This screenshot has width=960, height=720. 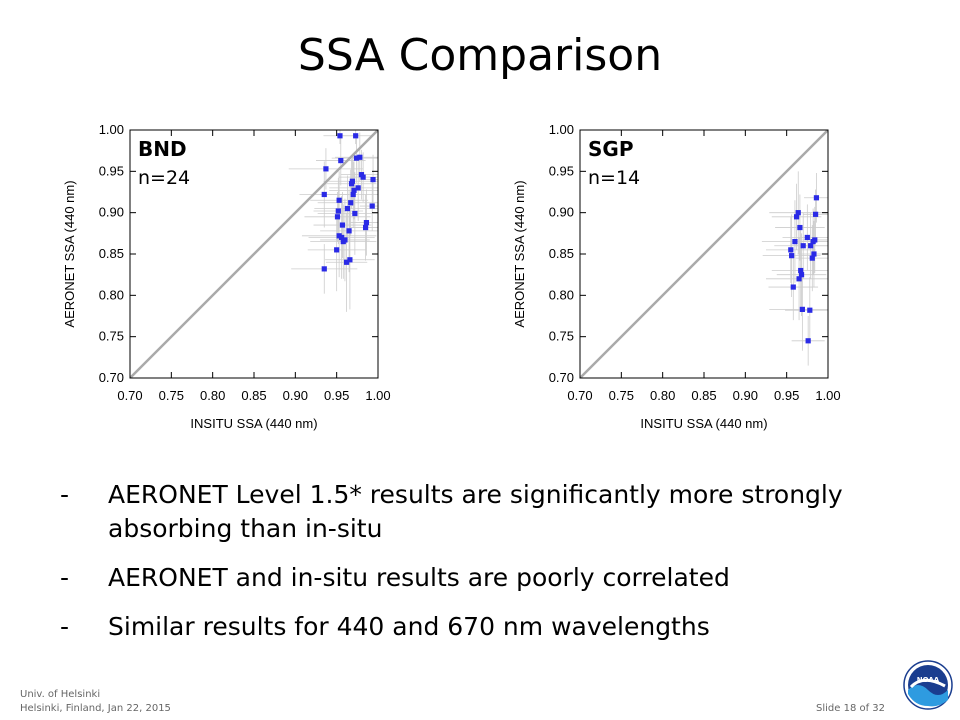 I want to click on y-axis-label: AERONET SSA (440 nm), so click(x=69, y=253).